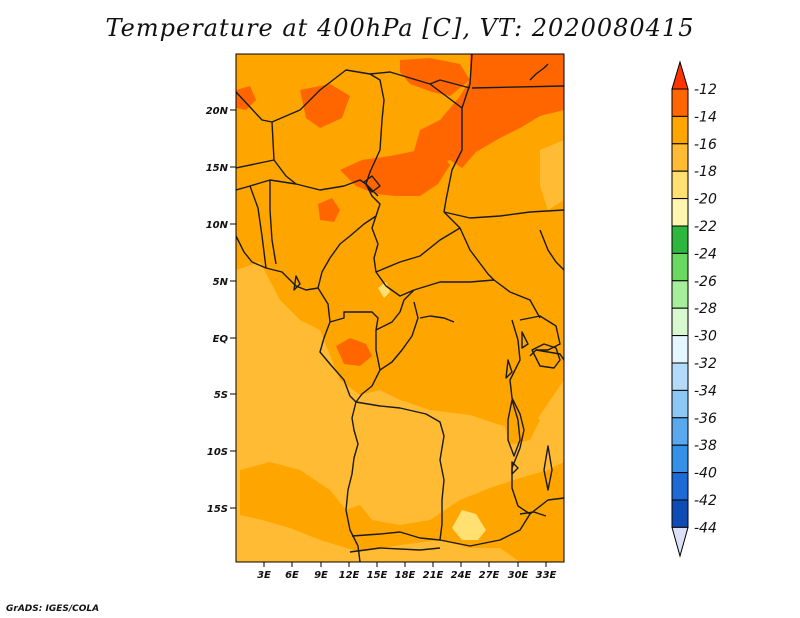 This screenshot has width=800, height=618. What do you see at coordinates (246, 98) in the screenshot?
I see `contour-minus12-west` at bounding box center [246, 98].